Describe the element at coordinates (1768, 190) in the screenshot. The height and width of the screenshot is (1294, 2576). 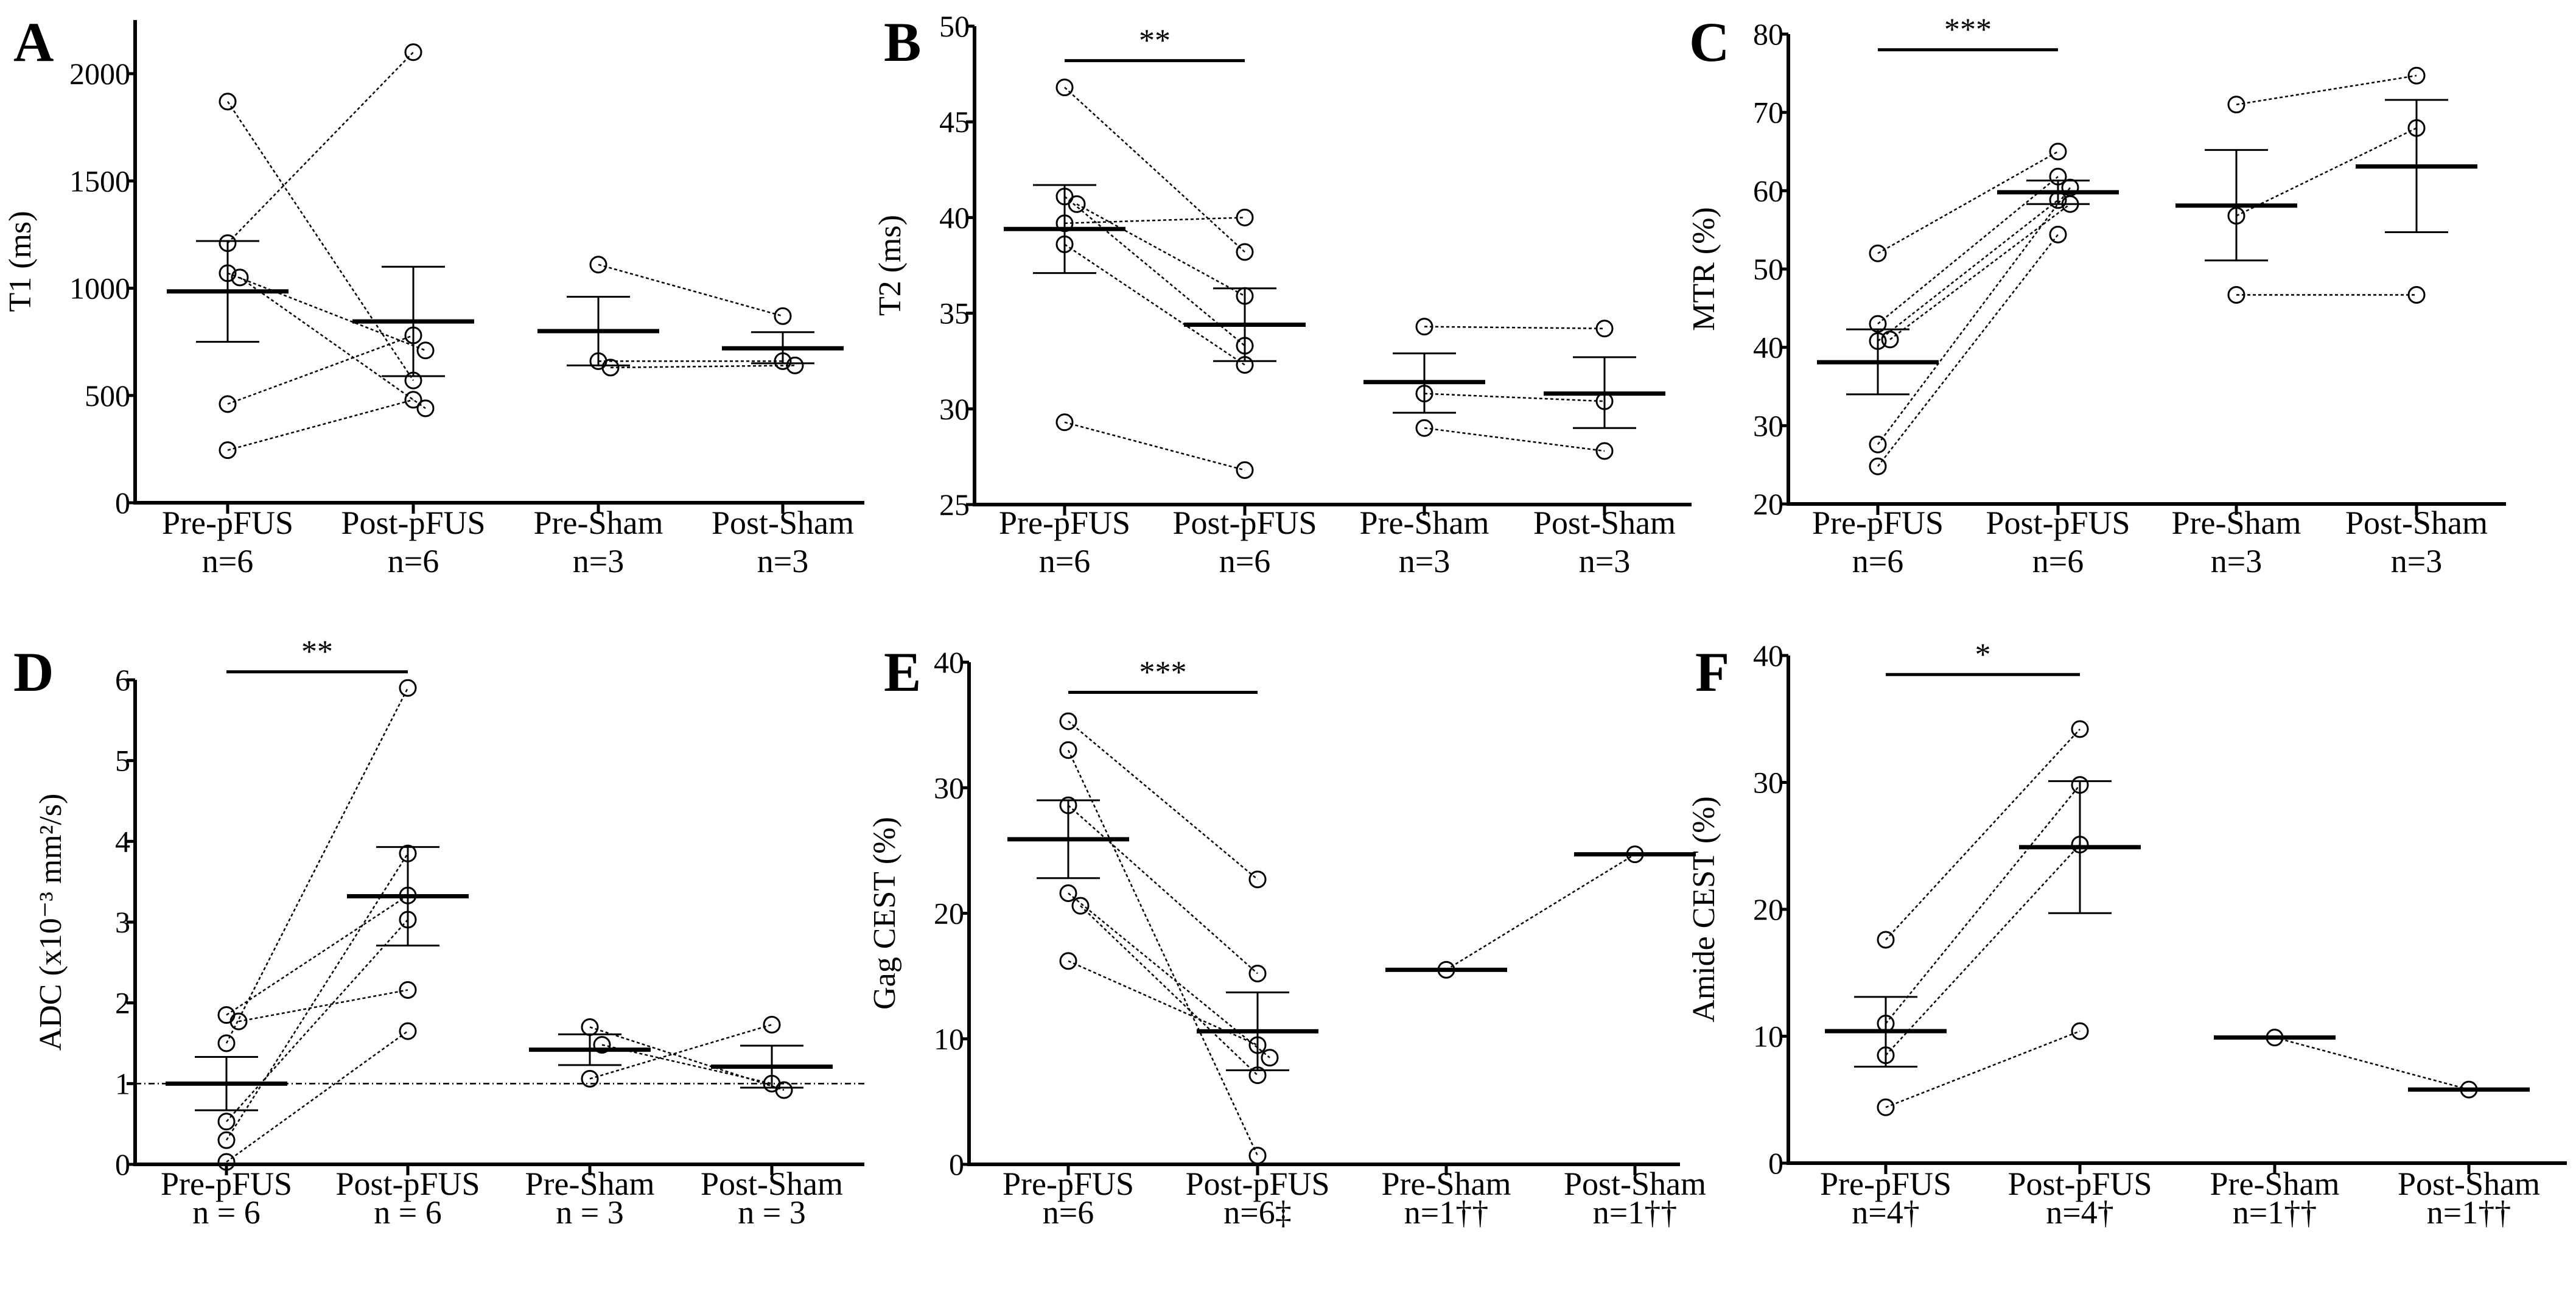
I see `y-tick-label: 60` at that location.